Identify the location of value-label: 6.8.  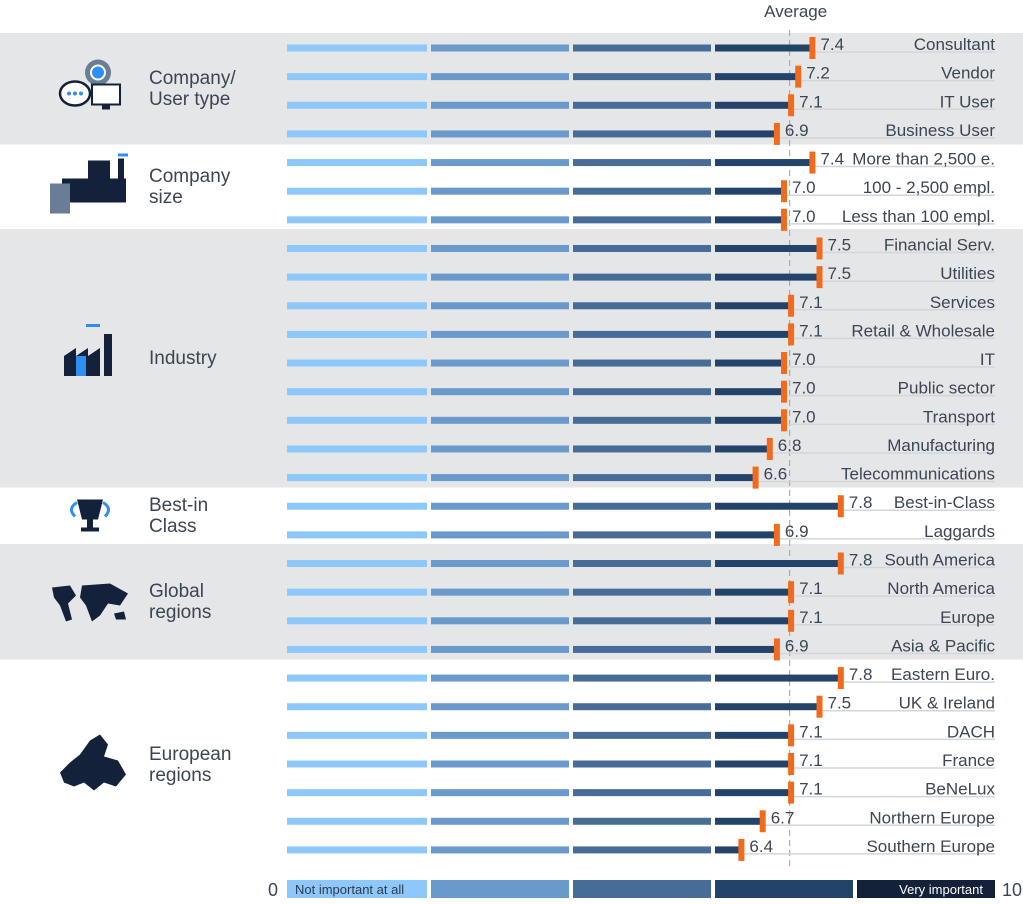
(790, 445).